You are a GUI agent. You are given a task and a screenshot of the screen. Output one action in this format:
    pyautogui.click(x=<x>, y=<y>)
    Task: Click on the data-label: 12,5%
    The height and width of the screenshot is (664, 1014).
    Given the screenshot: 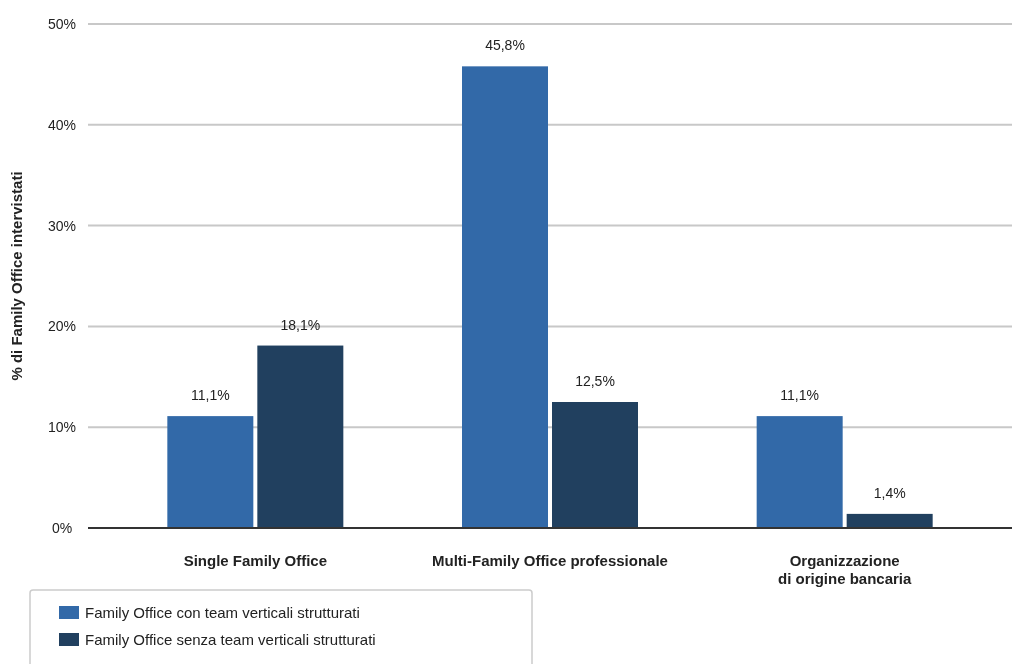 What is the action you would take?
    pyautogui.click(x=595, y=381)
    